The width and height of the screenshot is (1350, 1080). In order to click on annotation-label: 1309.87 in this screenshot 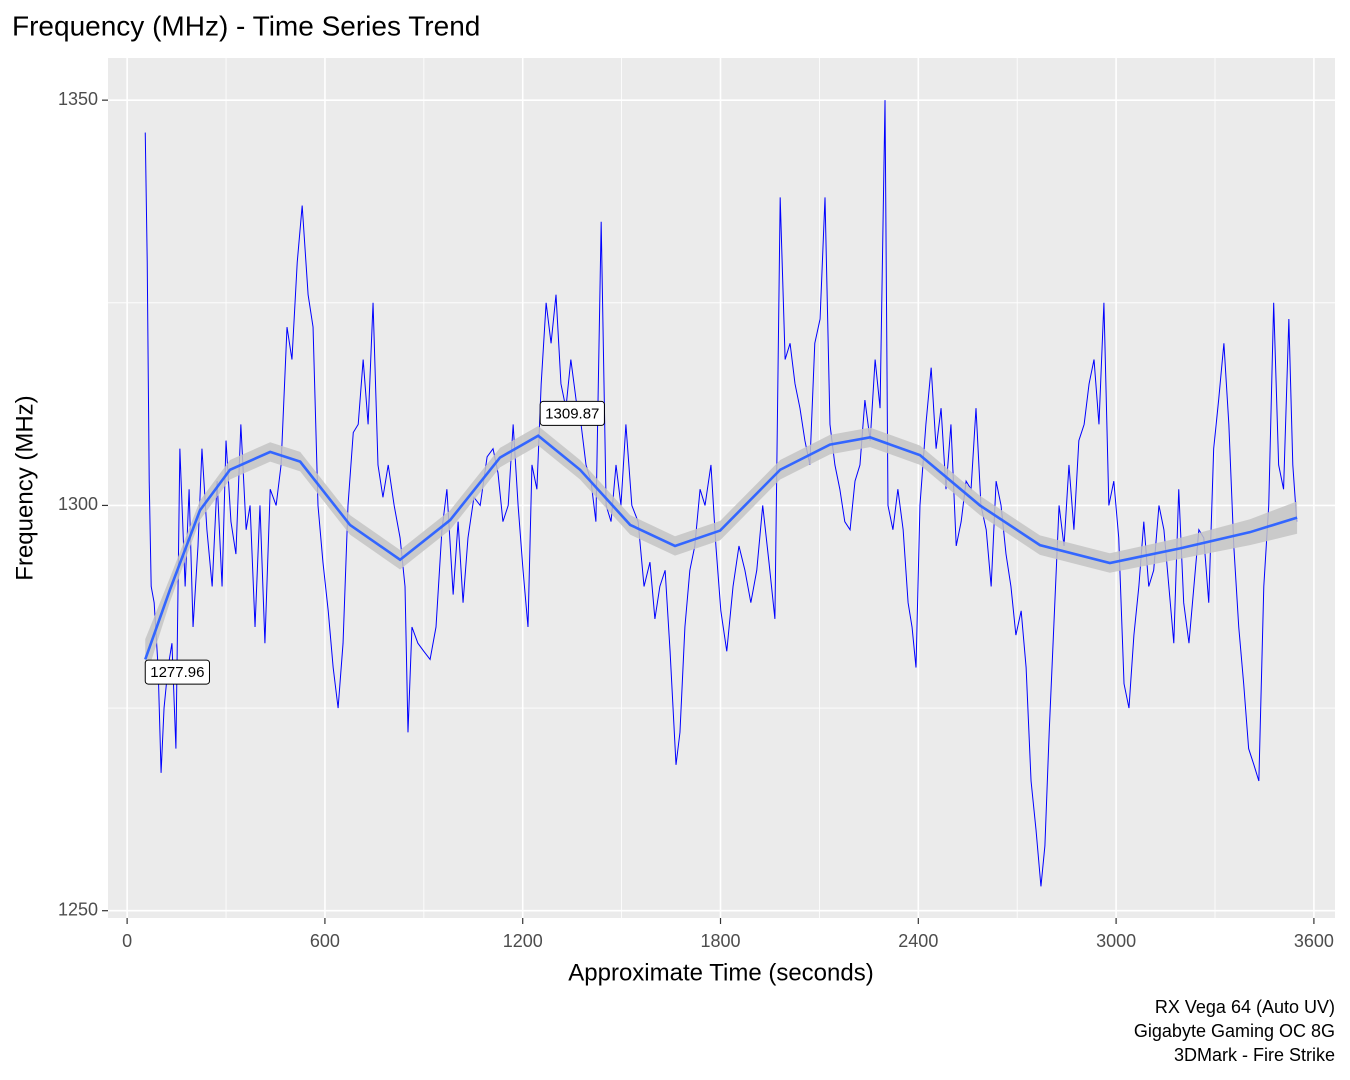, I will do `click(572, 413)`.